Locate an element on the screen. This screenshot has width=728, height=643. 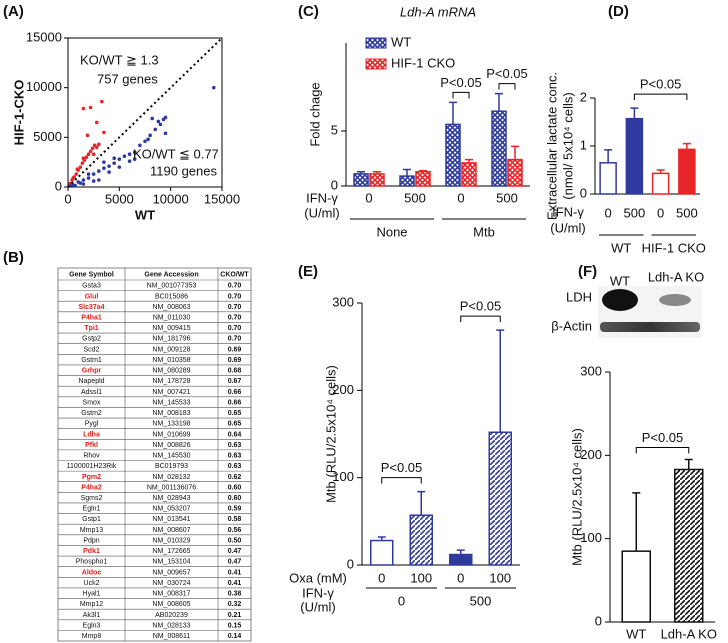
table-cell: NM_008317 is located at coordinates (171, 594).